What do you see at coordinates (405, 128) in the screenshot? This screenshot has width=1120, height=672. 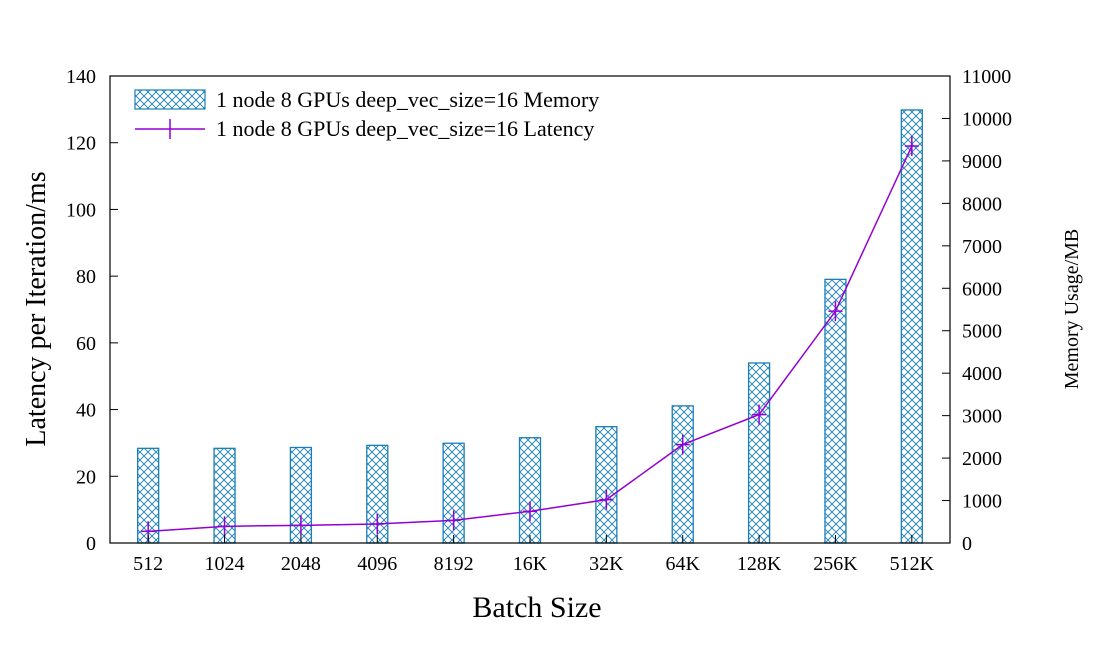 I see `legend-latency-label: 1 node 8 GPUs deep_vec_size=16 Latency` at bounding box center [405, 128].